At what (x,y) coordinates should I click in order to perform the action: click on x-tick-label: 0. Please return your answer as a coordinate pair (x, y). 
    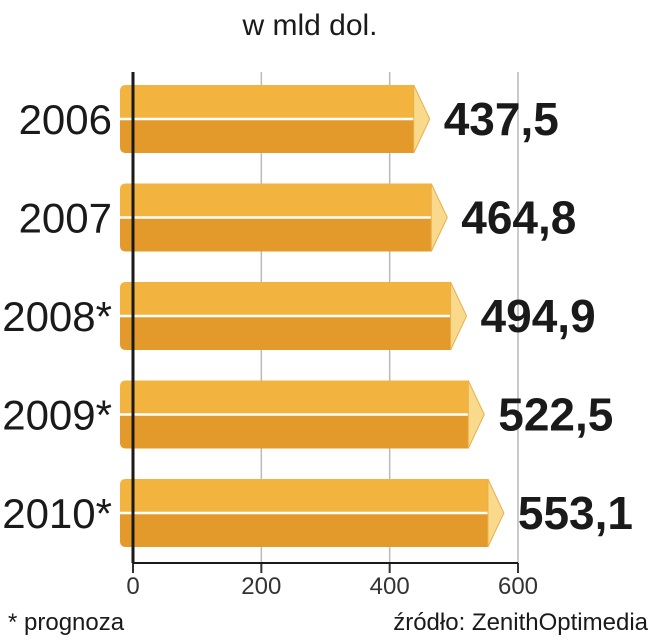
    Looking at the image, I should click on (132, 586).